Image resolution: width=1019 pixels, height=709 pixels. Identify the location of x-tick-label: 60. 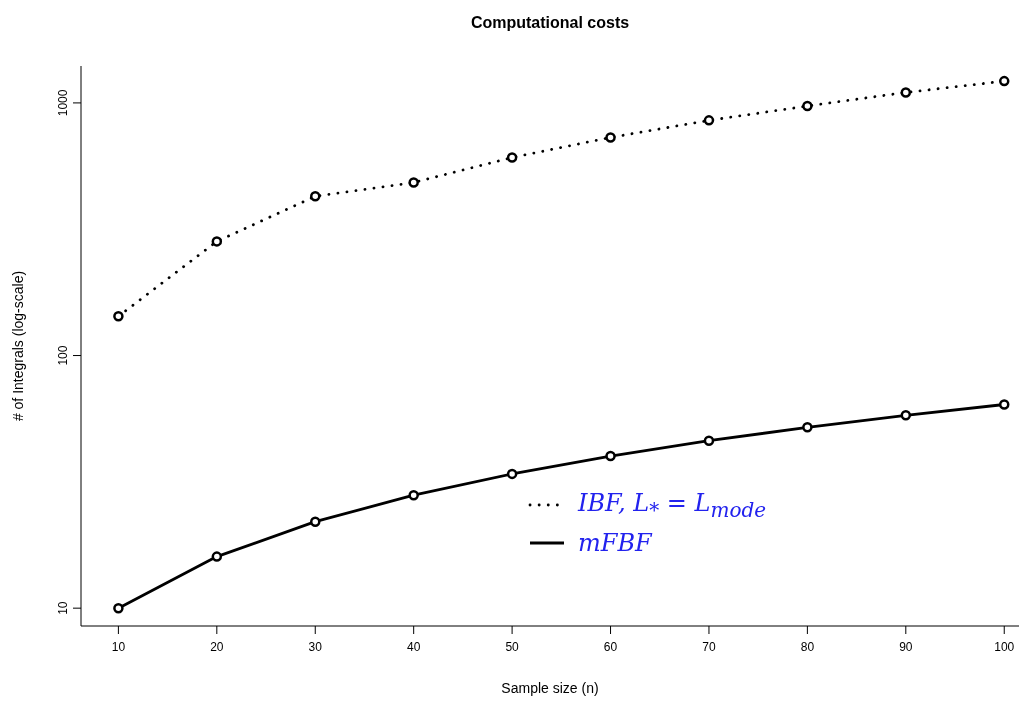
(610, 646).